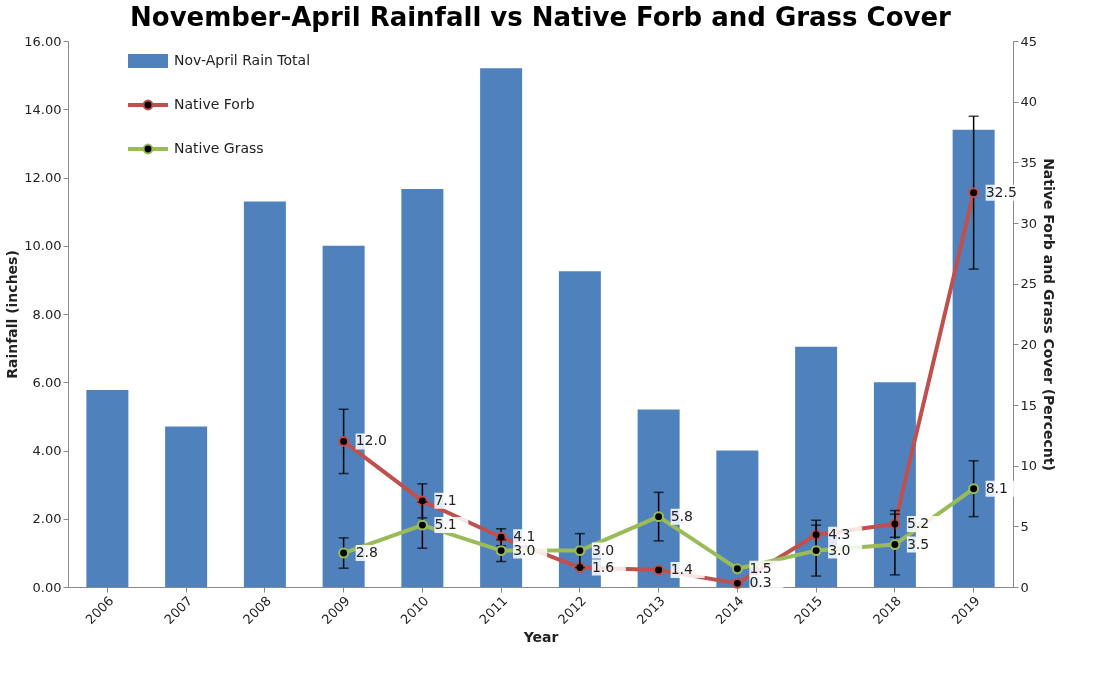 The width and height of the screenshot is (1101, 679). Describe the element at coordinates (1024, 587) in the screenshot. I see `y2-tick-label: 0` at that location.